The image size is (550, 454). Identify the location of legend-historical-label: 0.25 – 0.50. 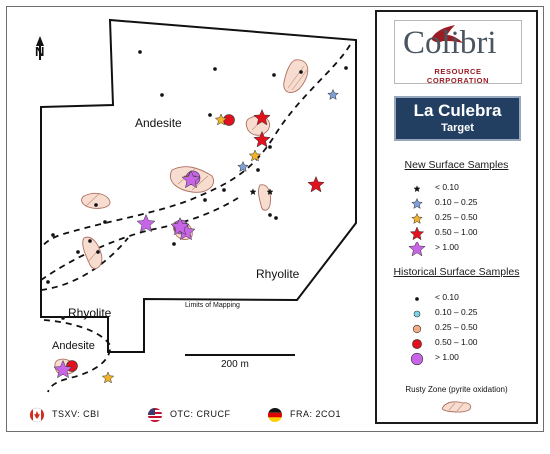
(456, 327).